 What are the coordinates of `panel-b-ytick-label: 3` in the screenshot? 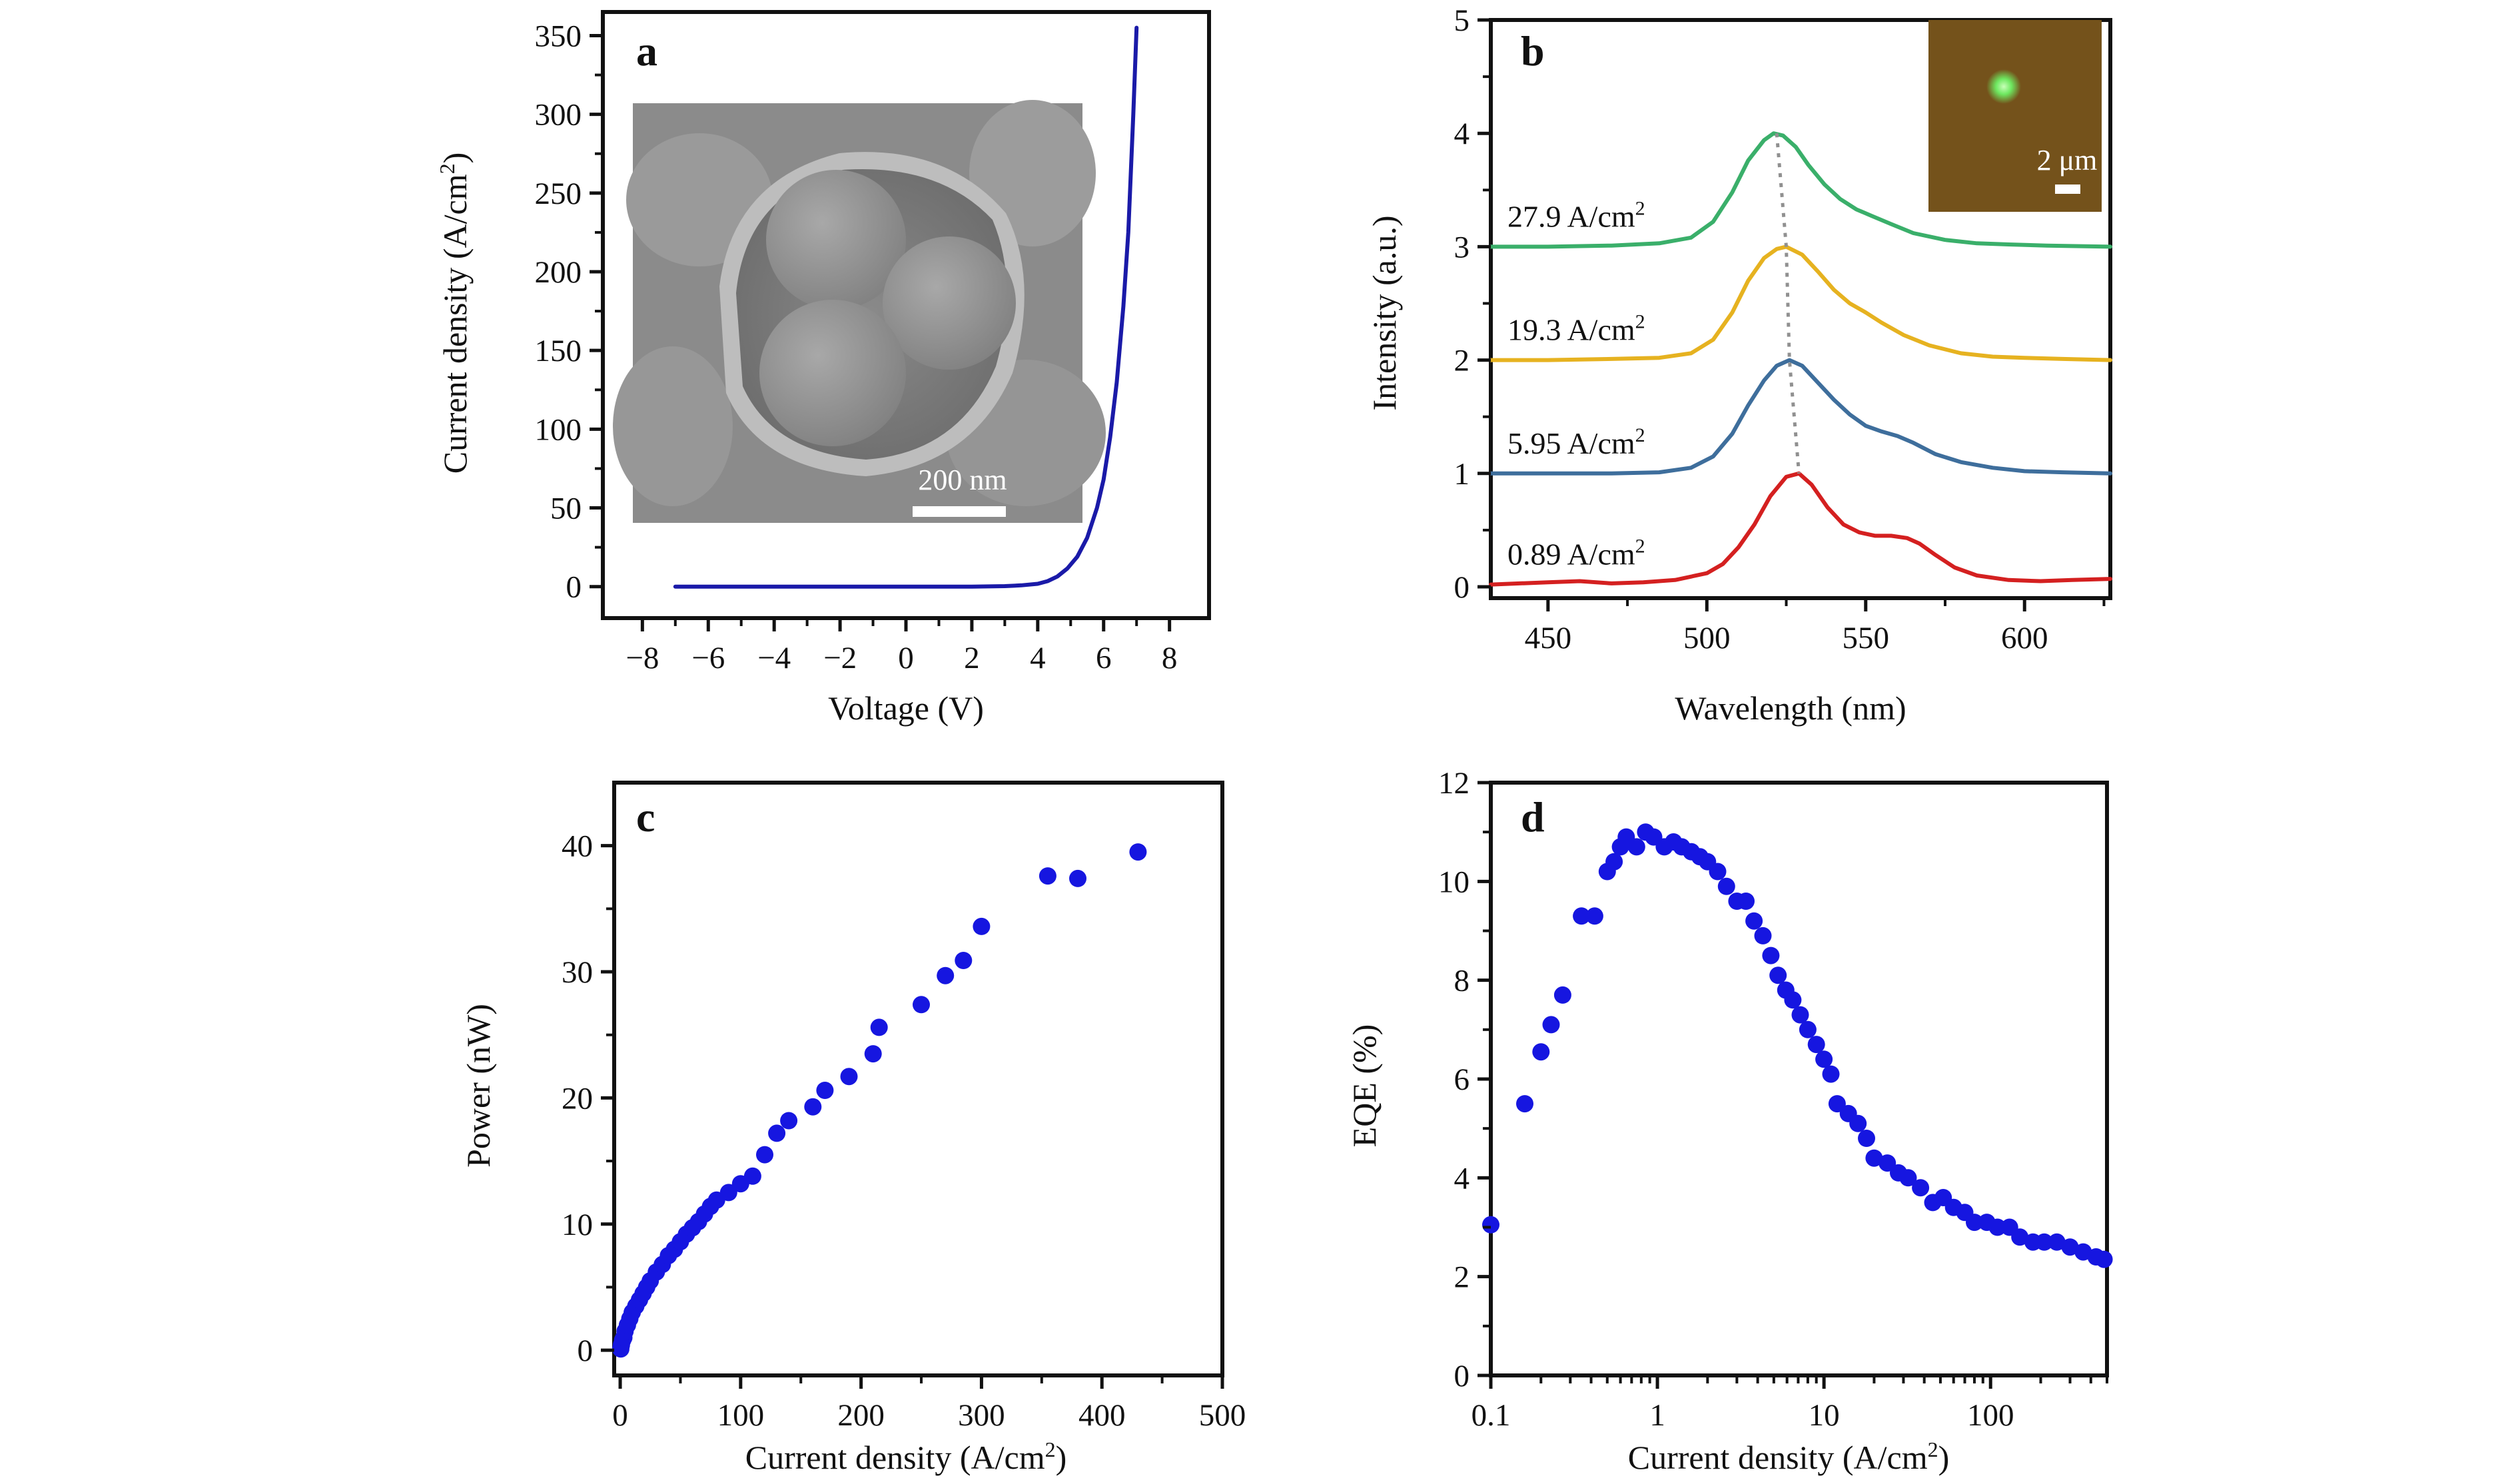 It's located at (1462, 247).